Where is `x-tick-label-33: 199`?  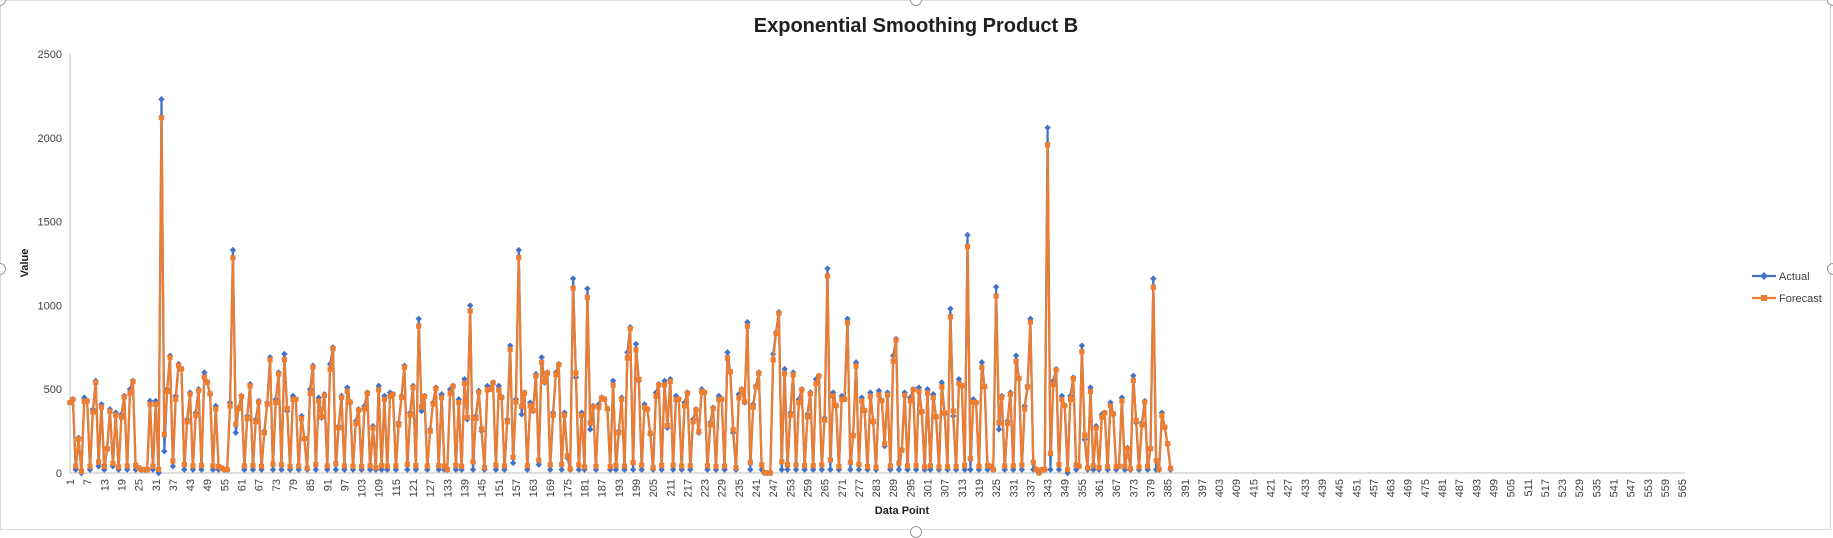
x-tick-label-33: 199 is located at coordinates (637, 488).